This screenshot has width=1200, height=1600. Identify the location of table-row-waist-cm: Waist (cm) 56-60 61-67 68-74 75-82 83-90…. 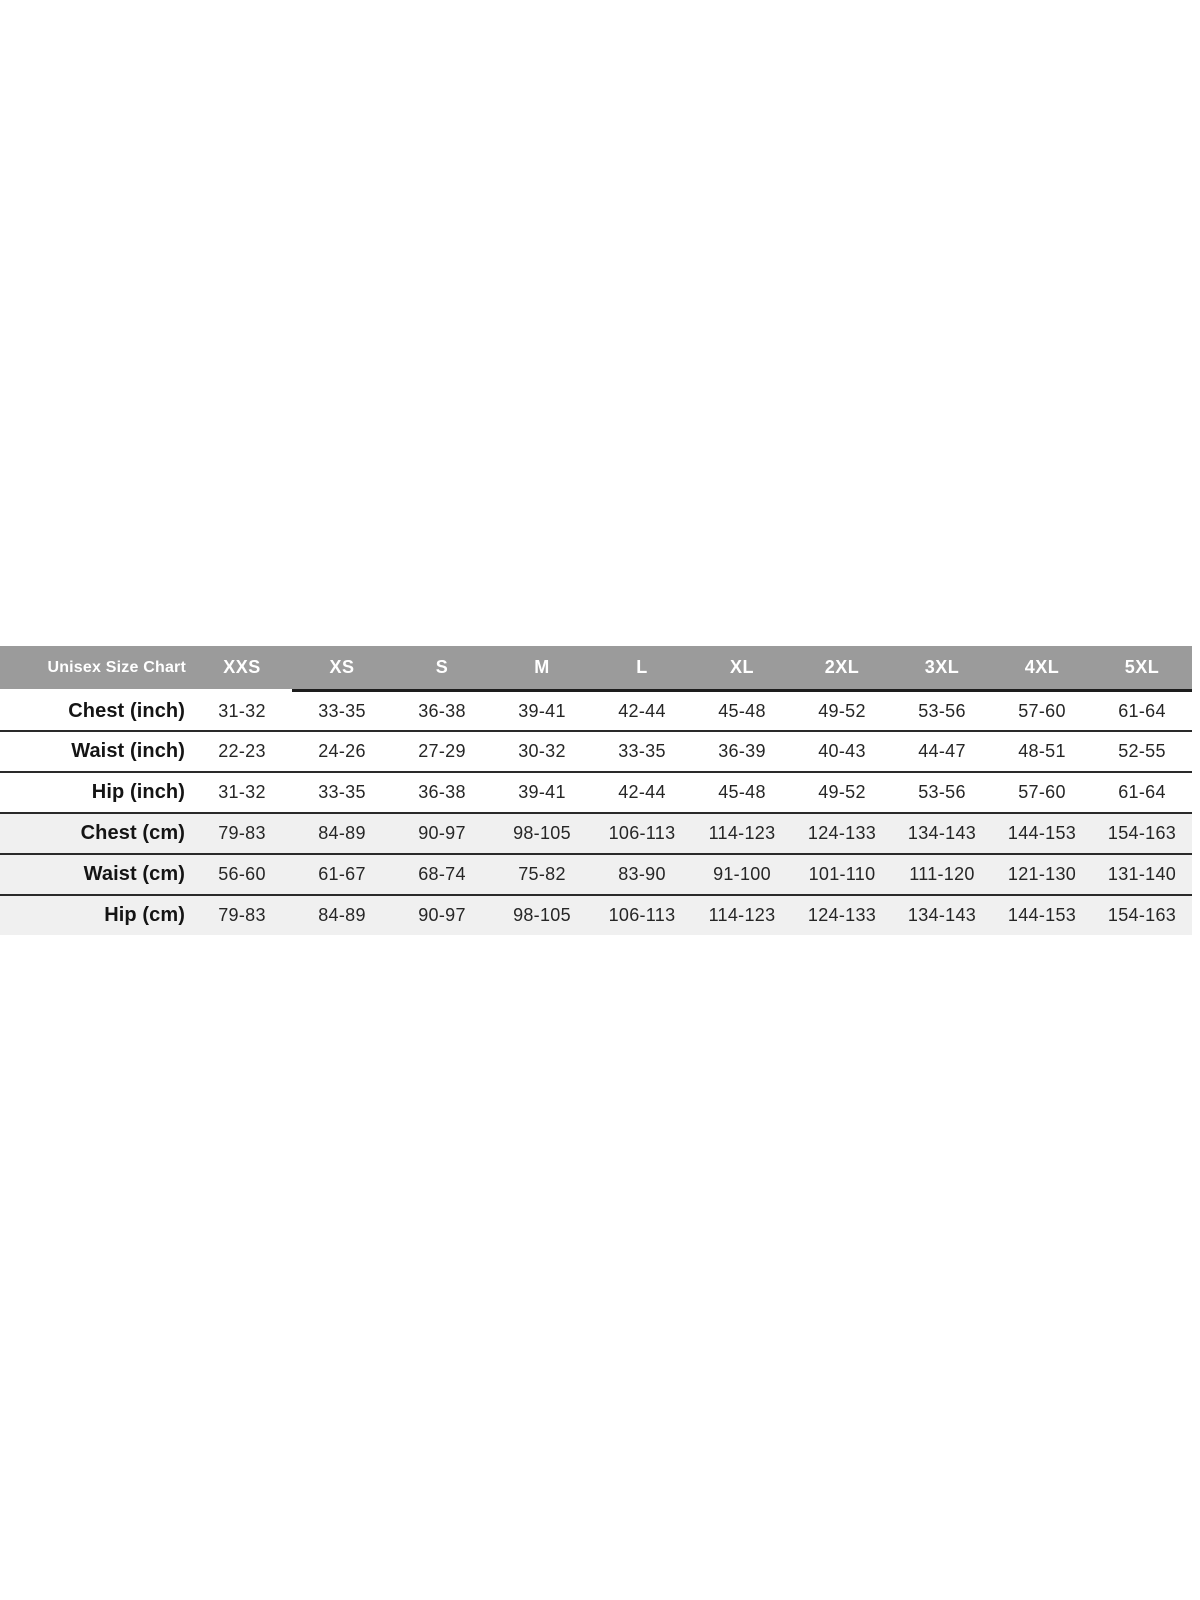
(596, 873).